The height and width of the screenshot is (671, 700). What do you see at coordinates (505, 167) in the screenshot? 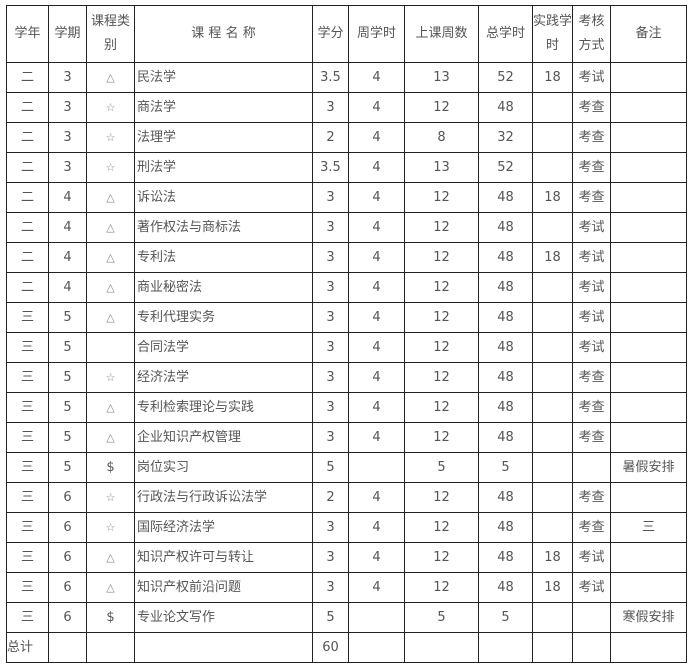
I see `cell-total-hours: 52` at bounding box center [505, 167].